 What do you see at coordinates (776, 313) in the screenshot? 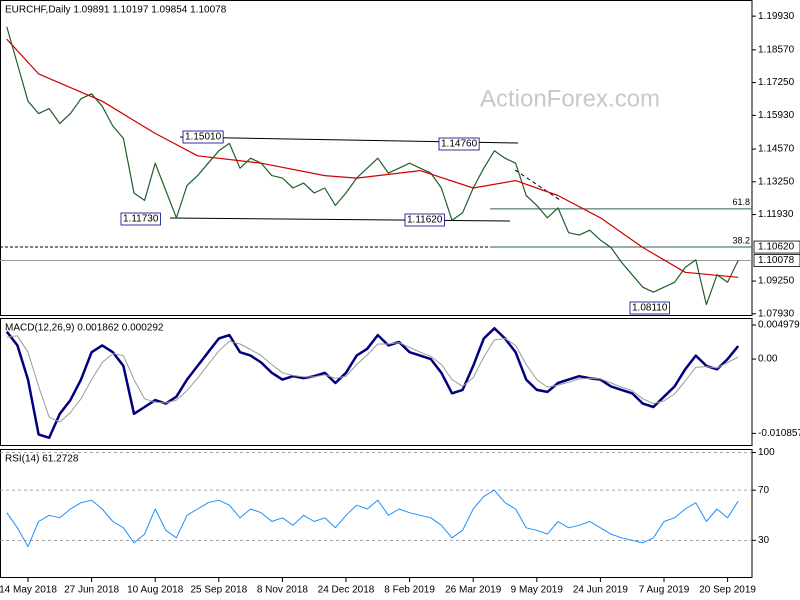
I see `y-tick-label: 1.07930` at bounding box center [776, 313].